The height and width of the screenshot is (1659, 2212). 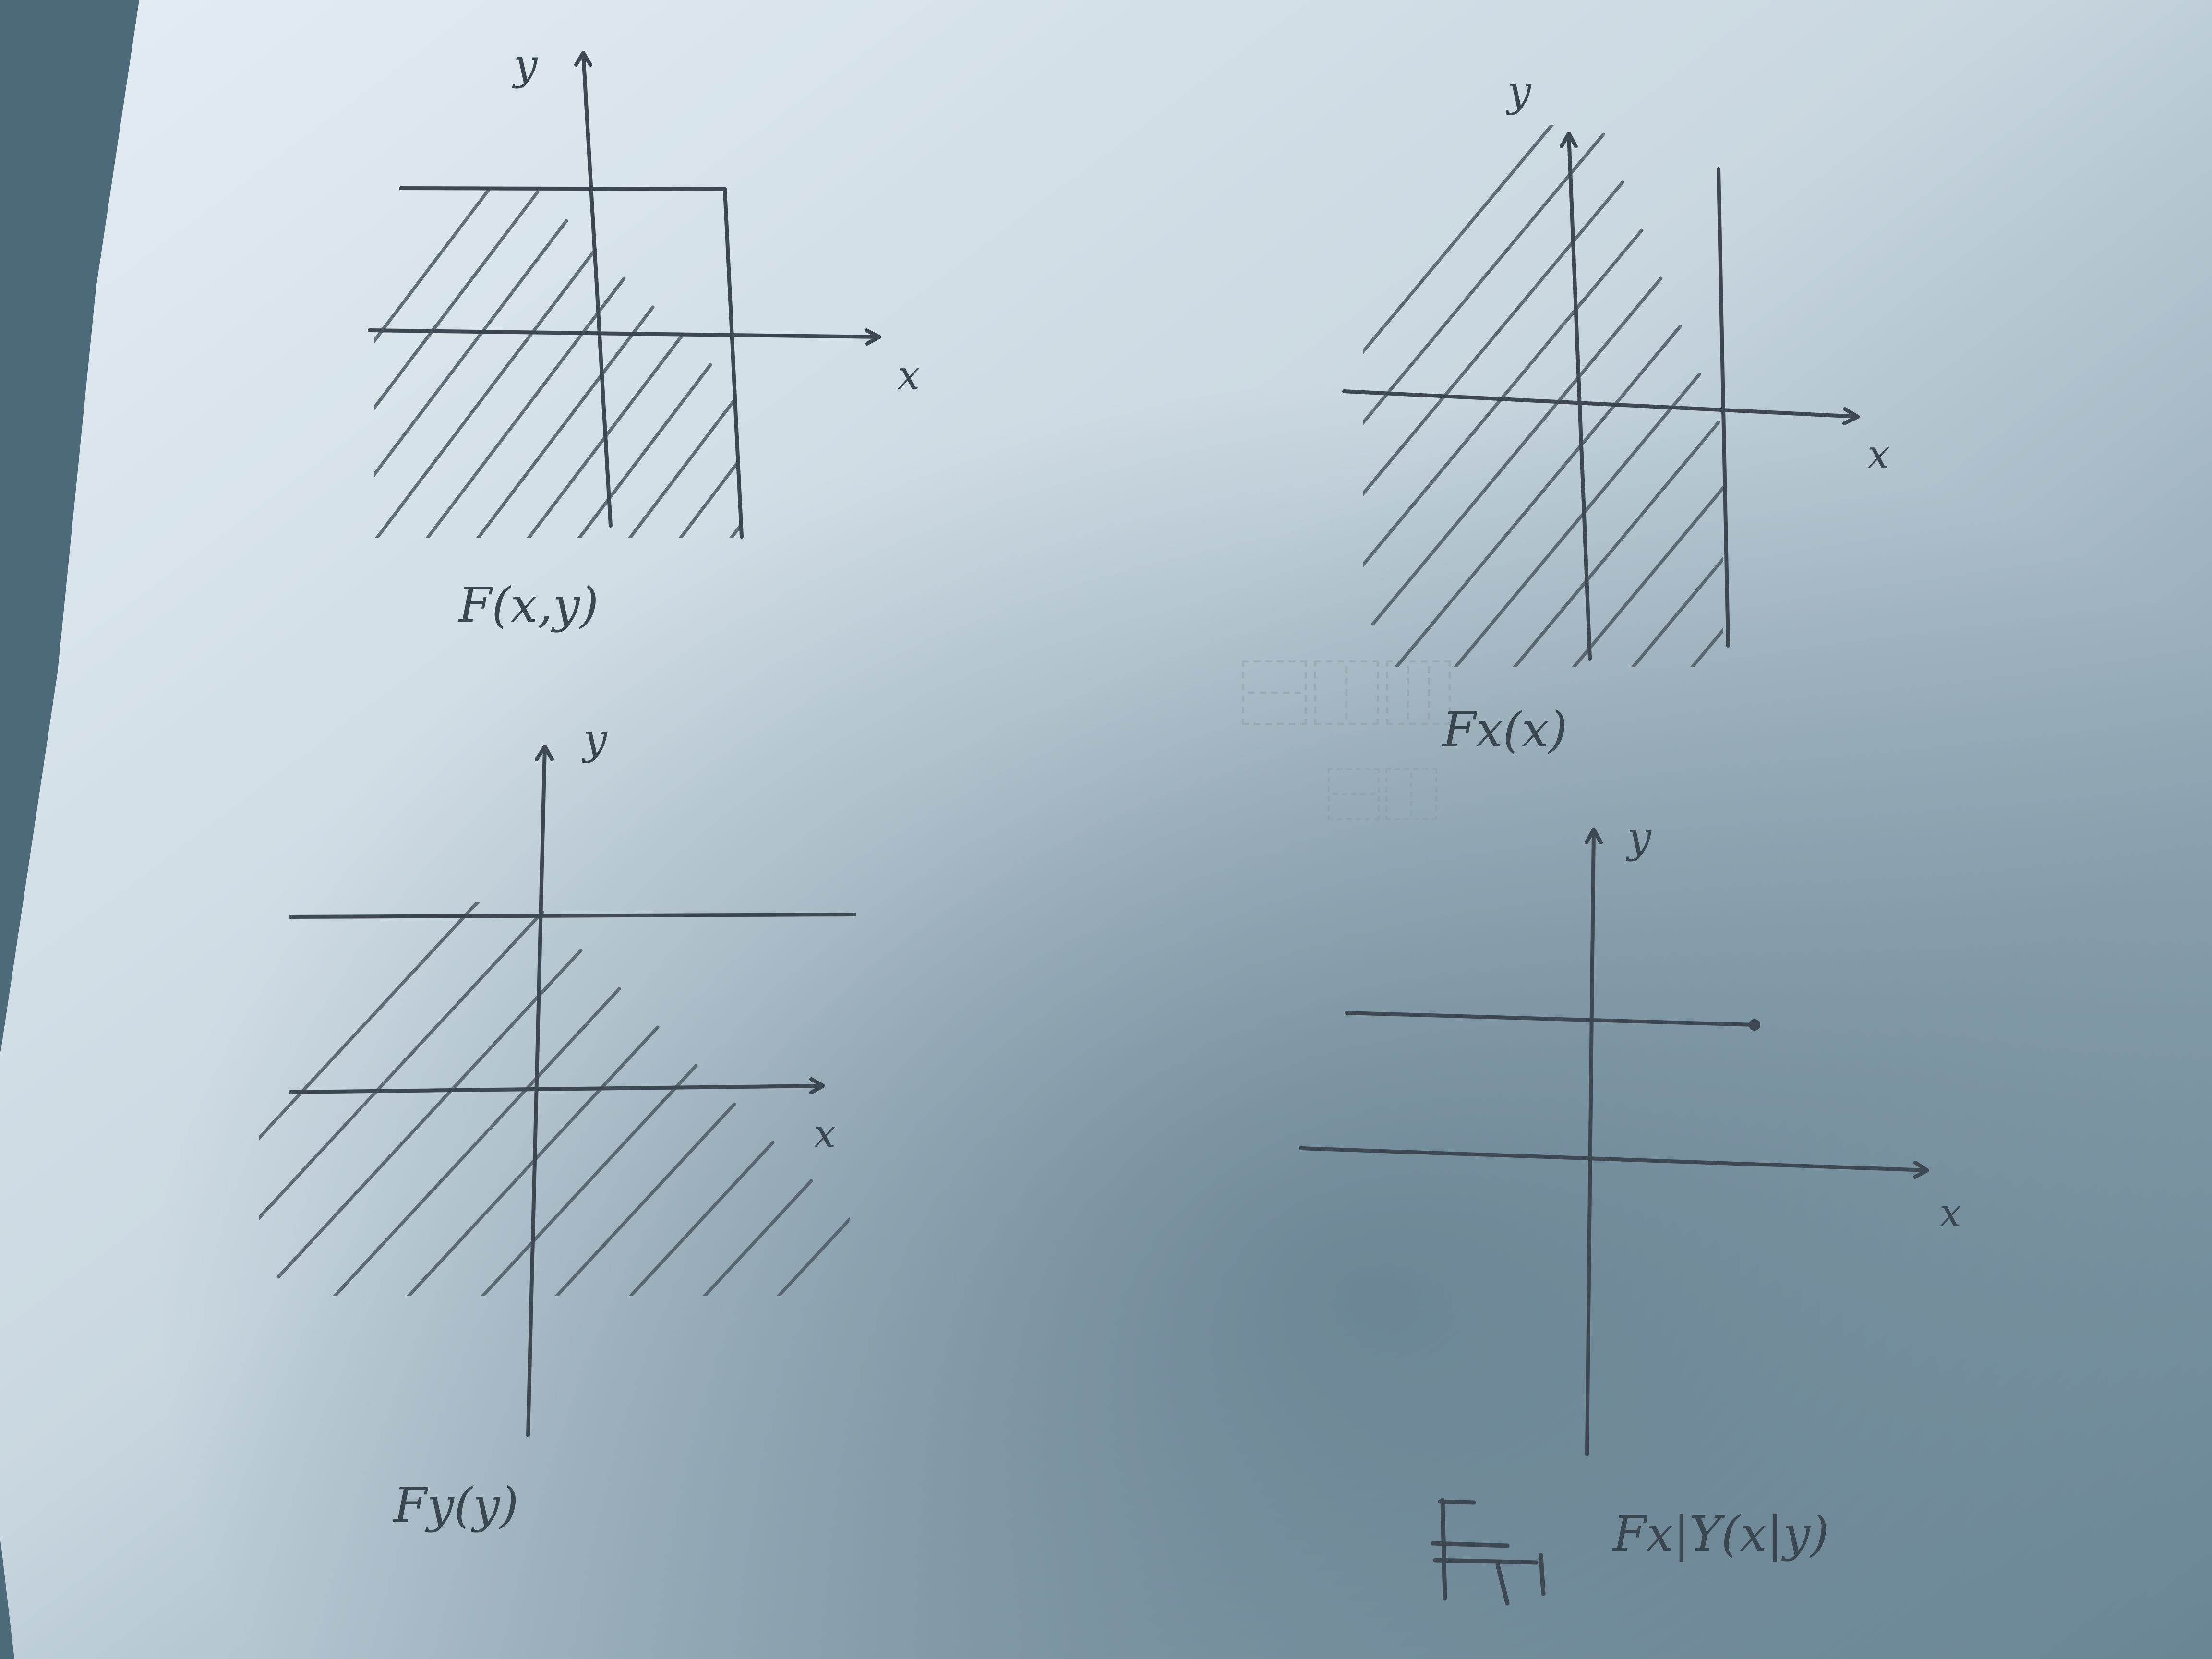 I want to click on marginal-x-y-label: y, so click(x=1519, y=91).